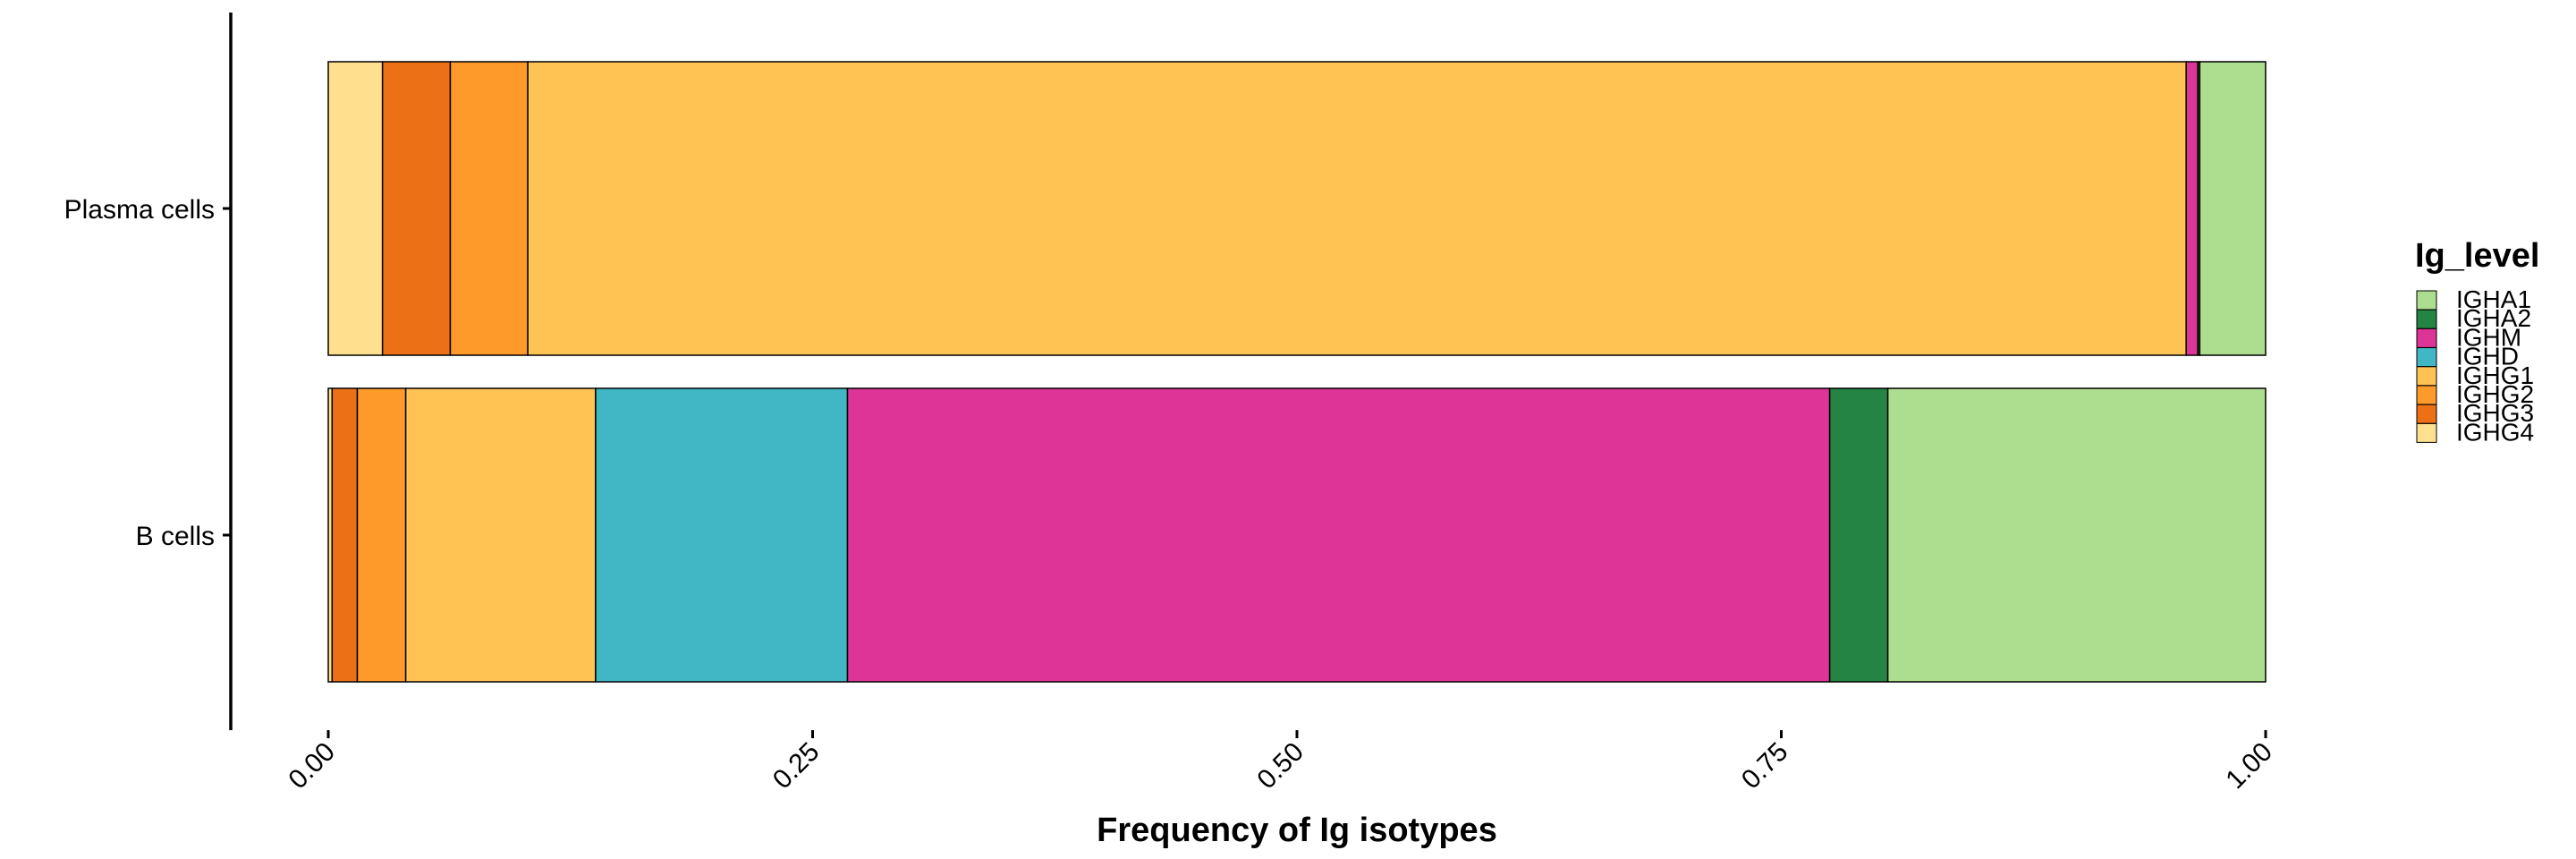 Image resolution: width=2576 pixels, height=859 pixels. I want to click on x-tick-label: 0.00, so click(312, 766).